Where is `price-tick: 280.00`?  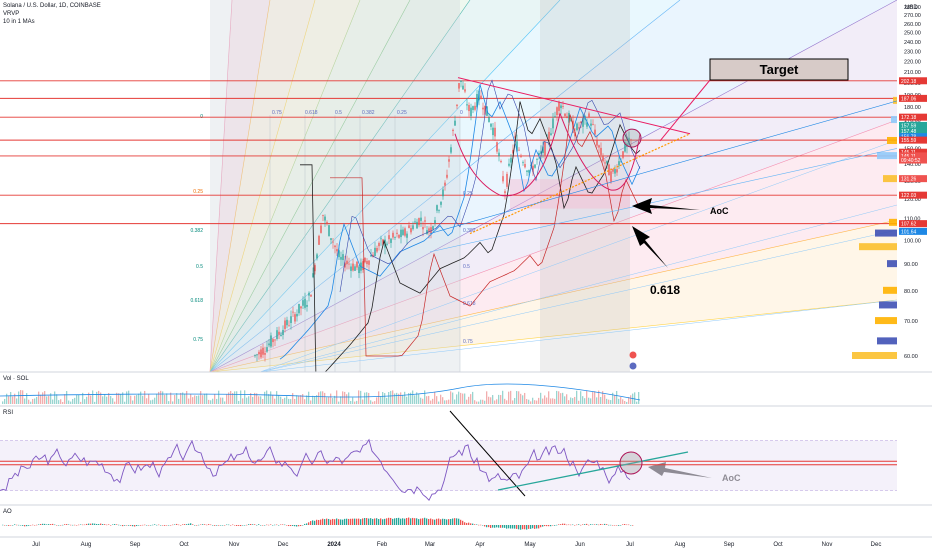 price-tick: 280.00 is located at coordinates (912, 8).